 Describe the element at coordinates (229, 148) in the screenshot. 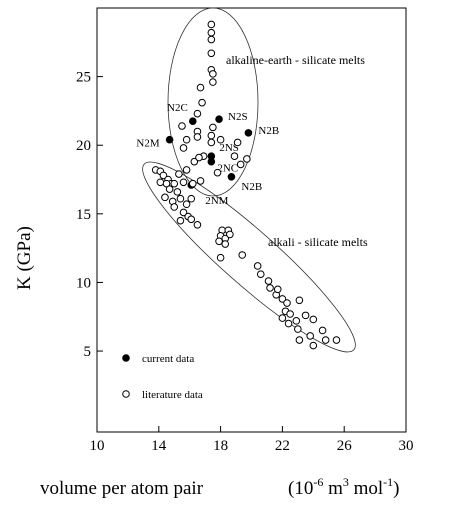

I see `point-label: 2NS` at that location.